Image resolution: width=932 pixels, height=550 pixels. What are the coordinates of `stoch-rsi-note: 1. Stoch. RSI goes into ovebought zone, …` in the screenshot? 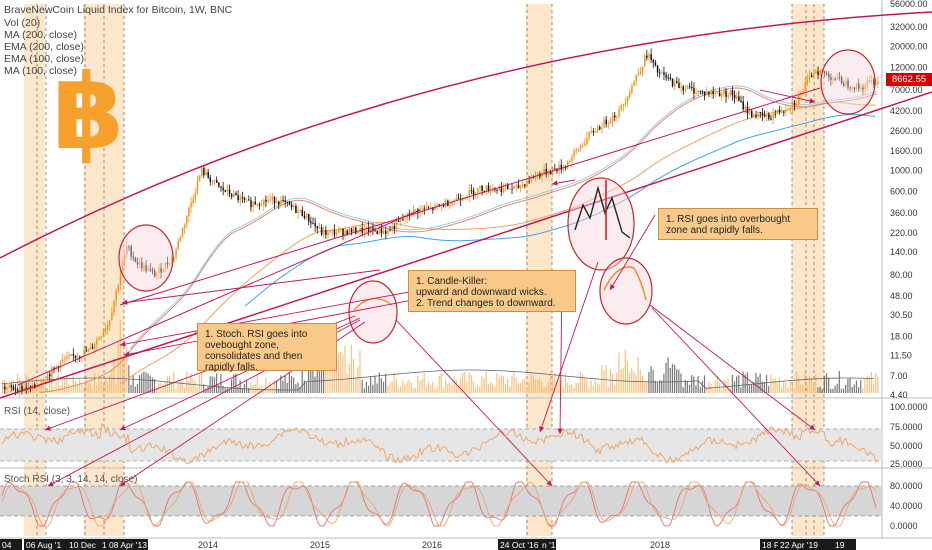 It's located at (267, 348).